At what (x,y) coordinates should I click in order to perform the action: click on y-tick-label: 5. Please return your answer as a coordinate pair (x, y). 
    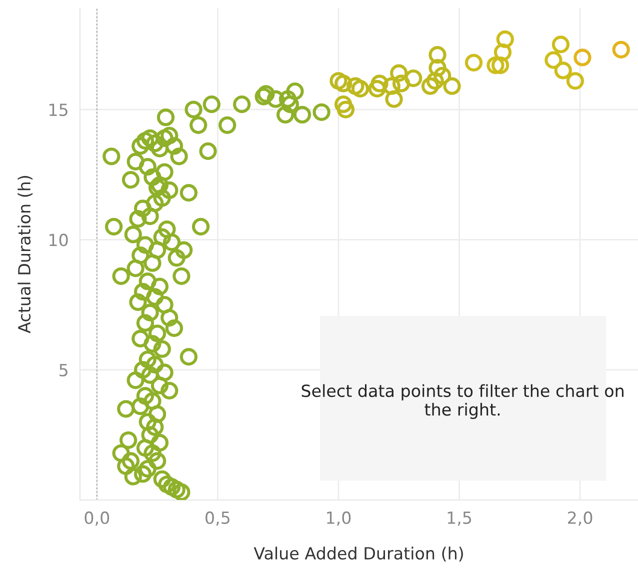
    Looking at the image, I should click on (64, 370).